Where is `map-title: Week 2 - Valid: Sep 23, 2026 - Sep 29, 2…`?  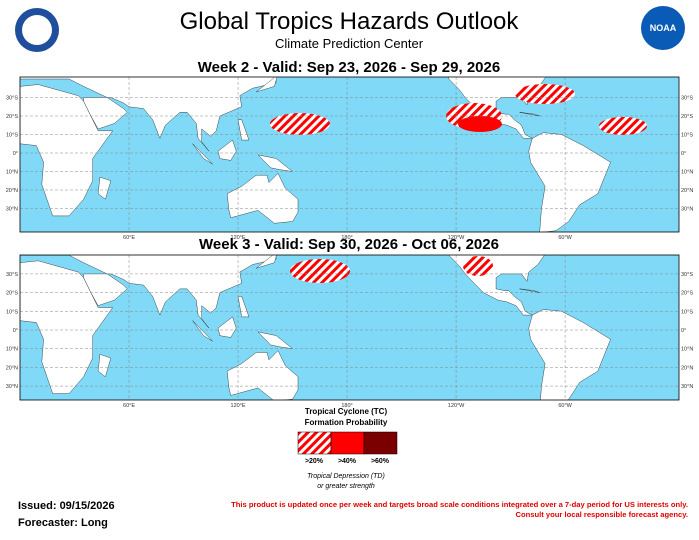
map-title: Week 2 - Valid: Sep 23, 2026 - Sep 29, 2… is located at coordinates (349, 67).